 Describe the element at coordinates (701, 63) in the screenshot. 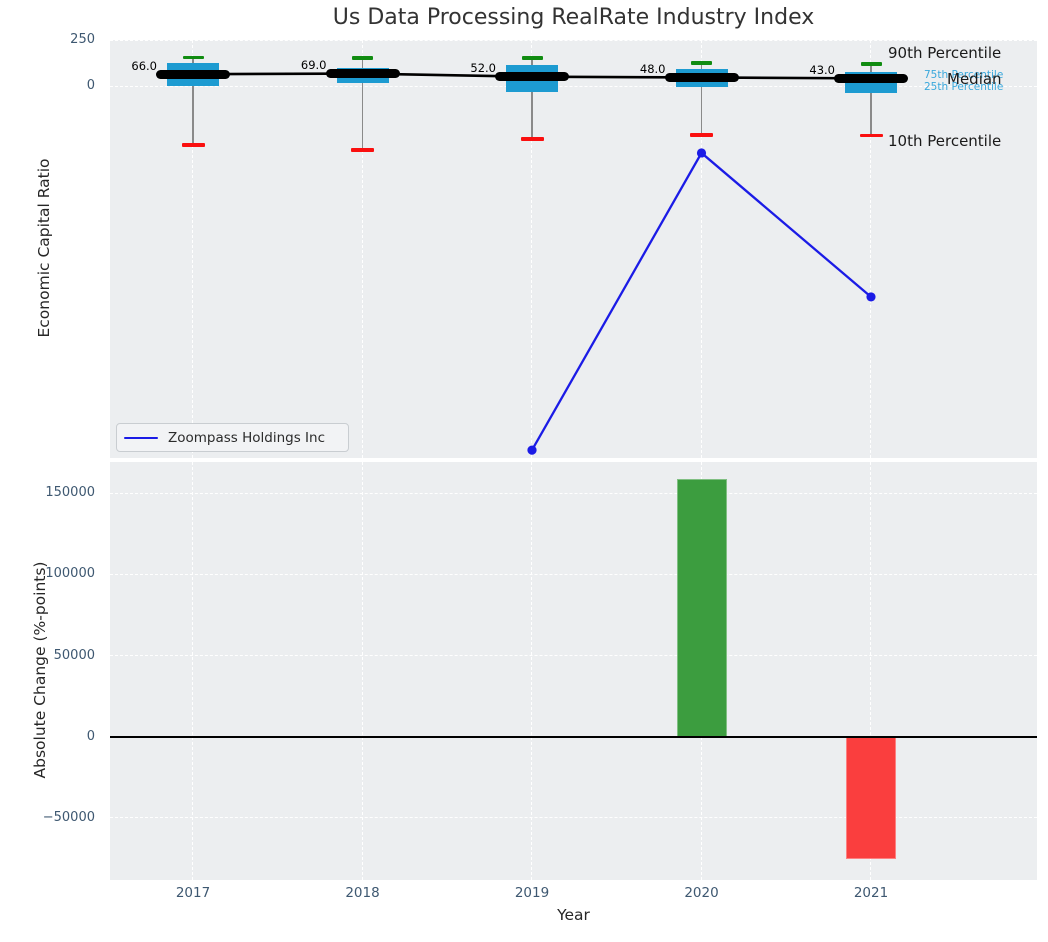

I see `cap-90th-2020` at that location.